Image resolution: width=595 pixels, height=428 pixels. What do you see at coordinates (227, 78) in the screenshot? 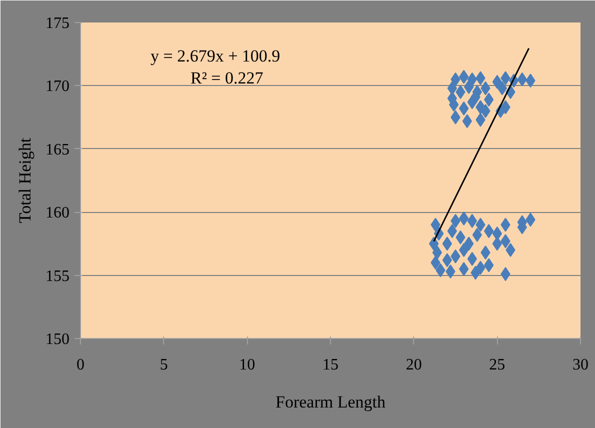
I see `annotation: R² = 0.227` at bounding box center [227, 78].